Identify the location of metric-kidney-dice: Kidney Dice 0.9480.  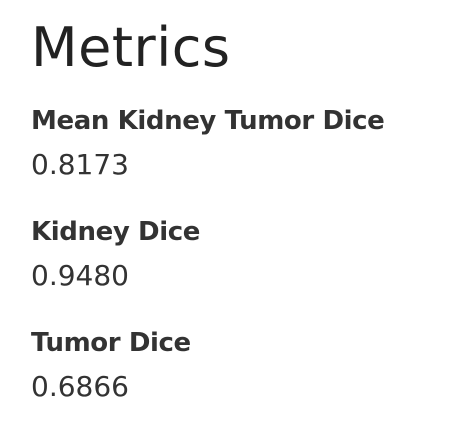
(115, 254).